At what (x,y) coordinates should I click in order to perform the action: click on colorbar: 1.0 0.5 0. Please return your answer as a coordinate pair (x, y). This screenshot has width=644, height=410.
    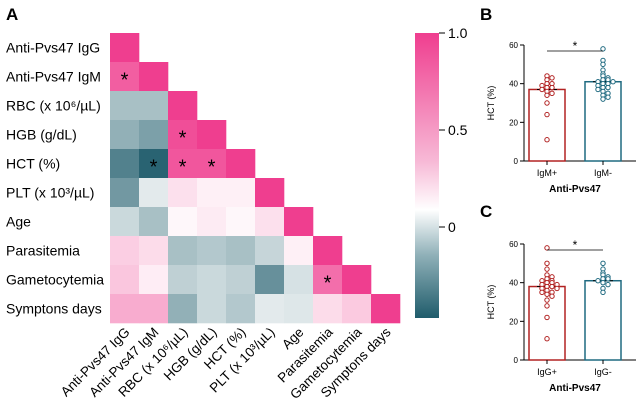
    Looking at the image, I should click on (441, 171).